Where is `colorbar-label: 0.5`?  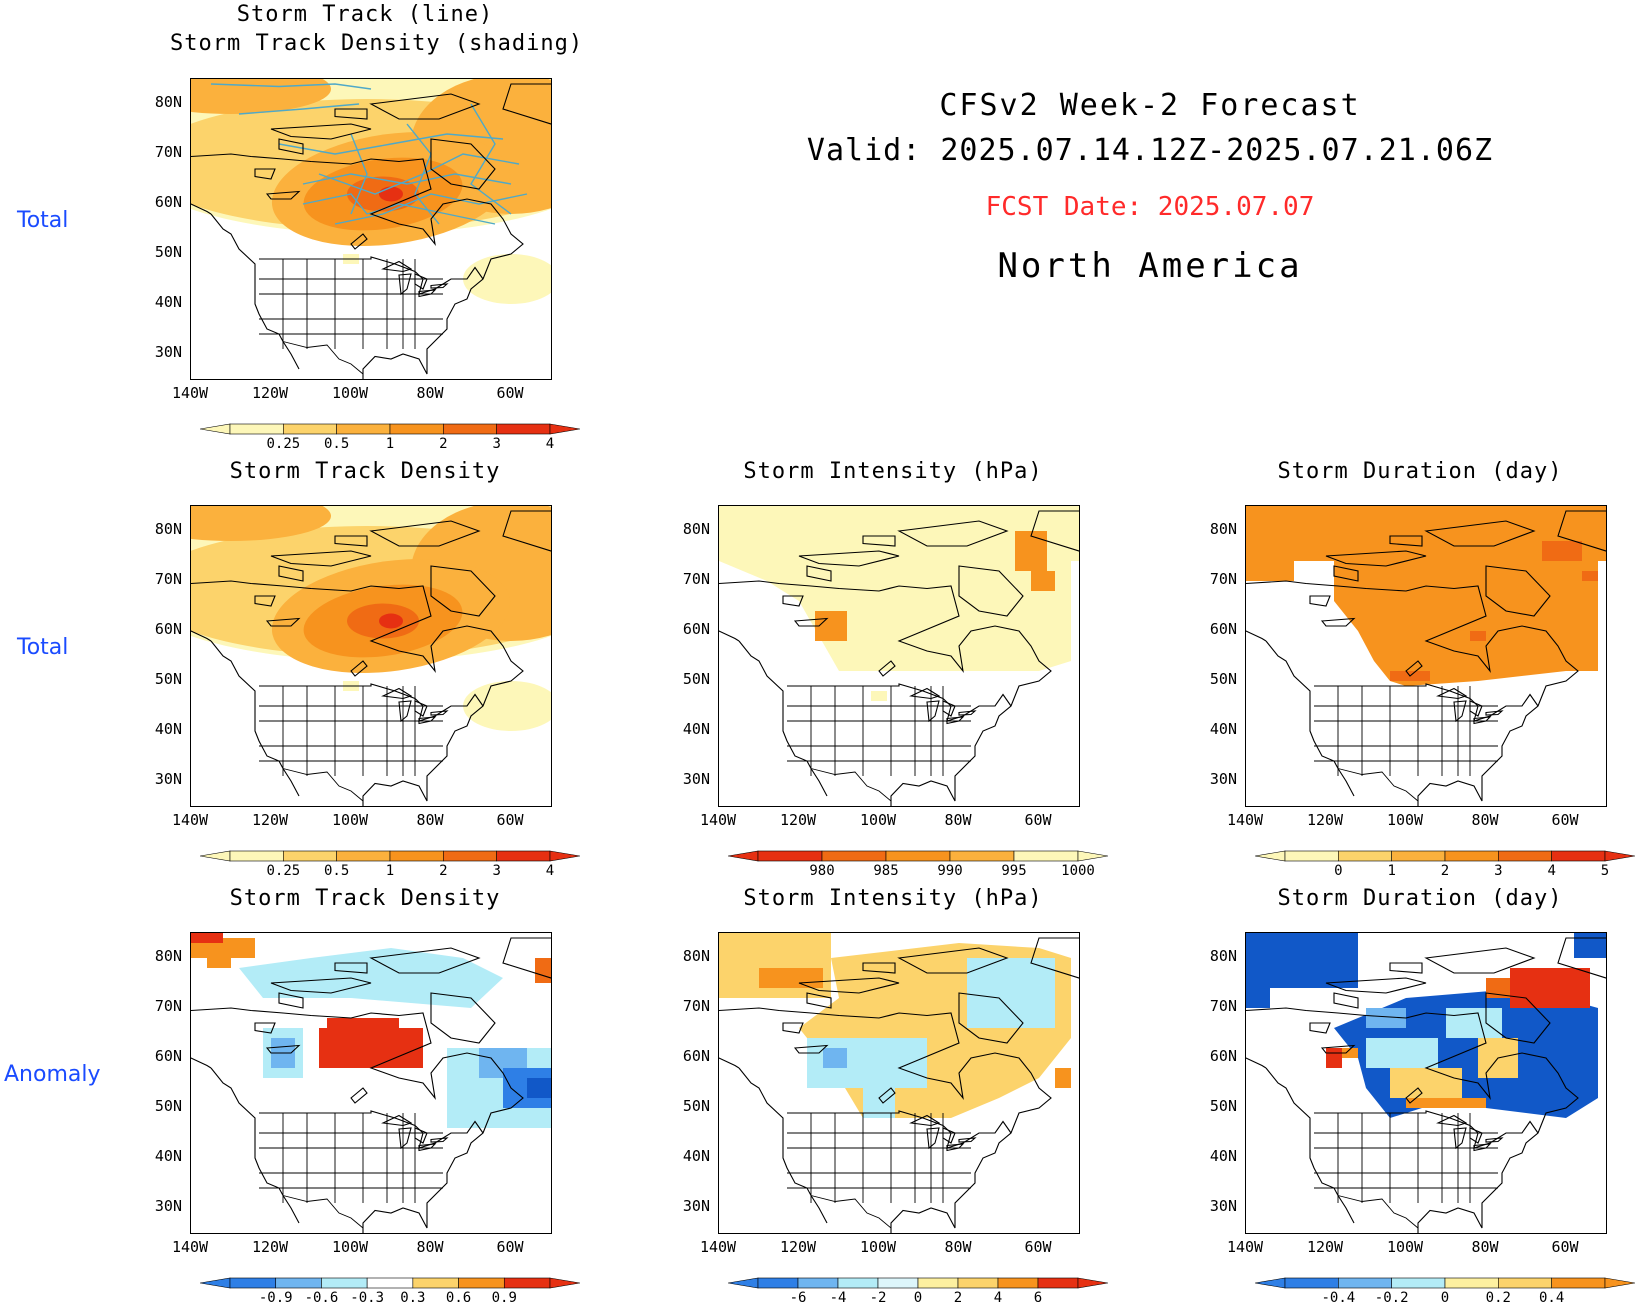
colorbar-label: 0.5 is located at coordinates (337, 871).